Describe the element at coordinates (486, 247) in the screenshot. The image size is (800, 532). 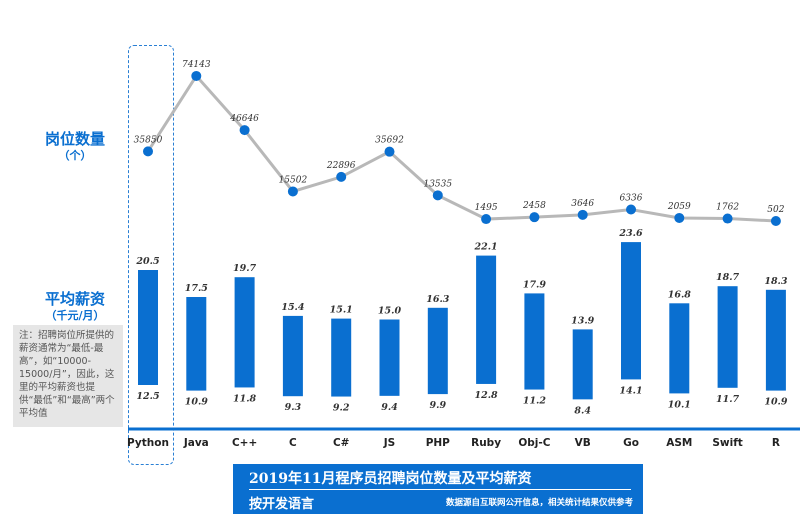
I see `salary-high-label: 22.1` at that location.